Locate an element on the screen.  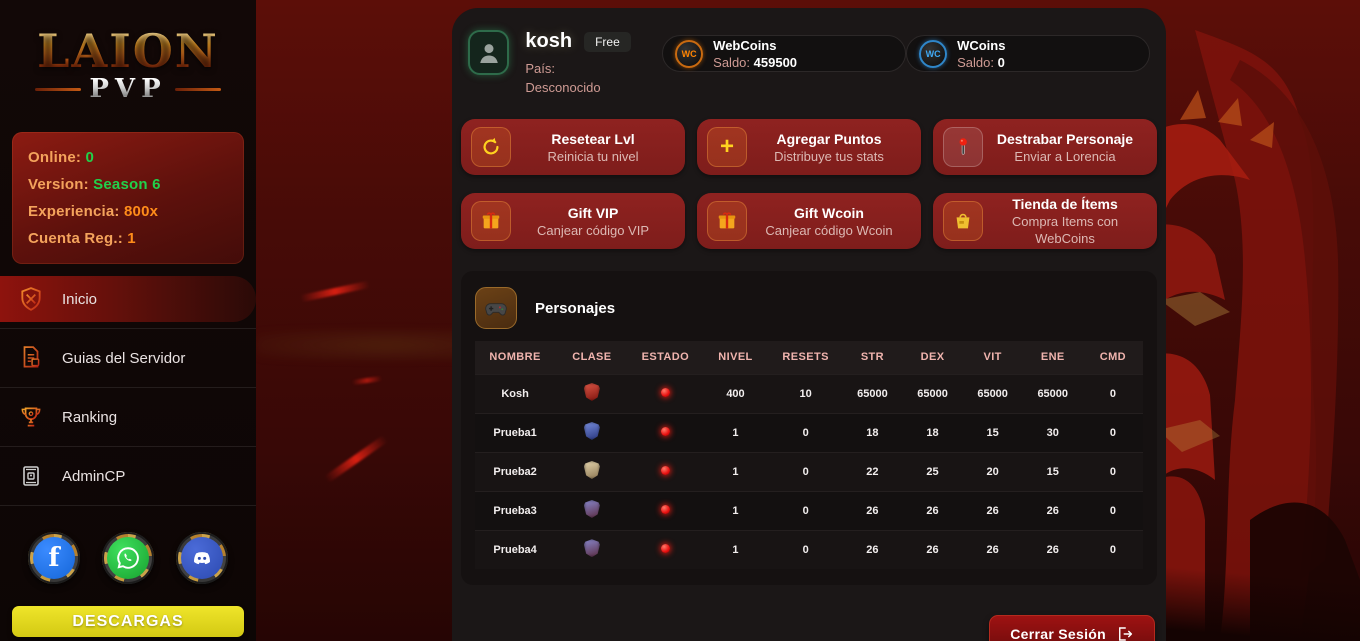
gift-vip-button: Gift VIP Canjear código VIP is located at coordinates (573, 221).